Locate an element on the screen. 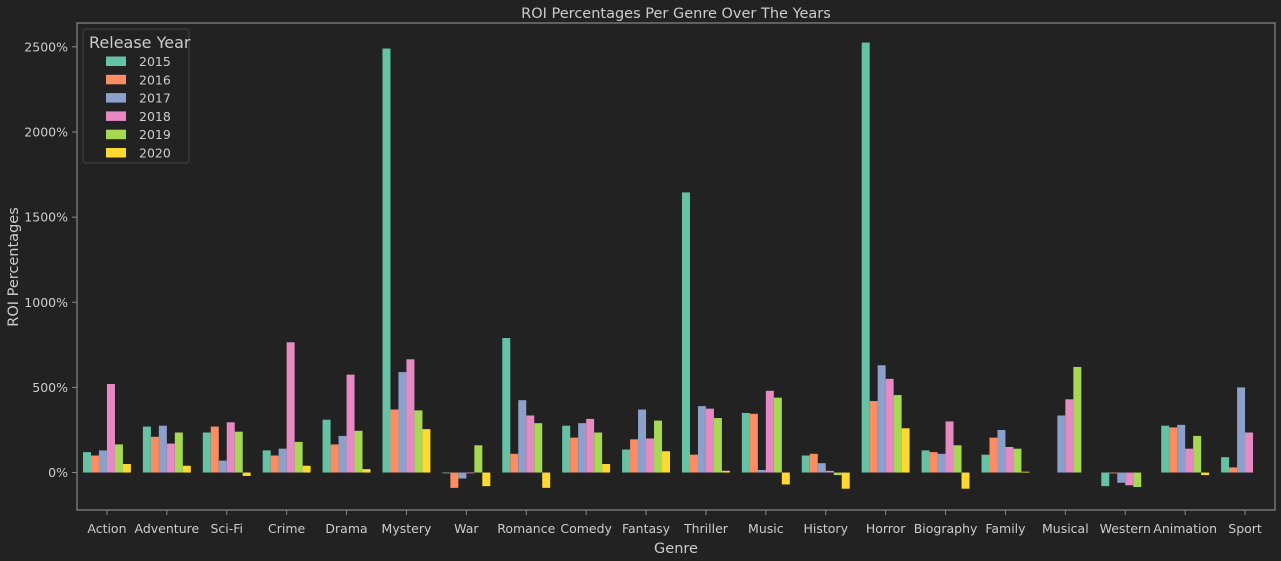  bar-sport-2018 is located at coordinates (1249, 452).